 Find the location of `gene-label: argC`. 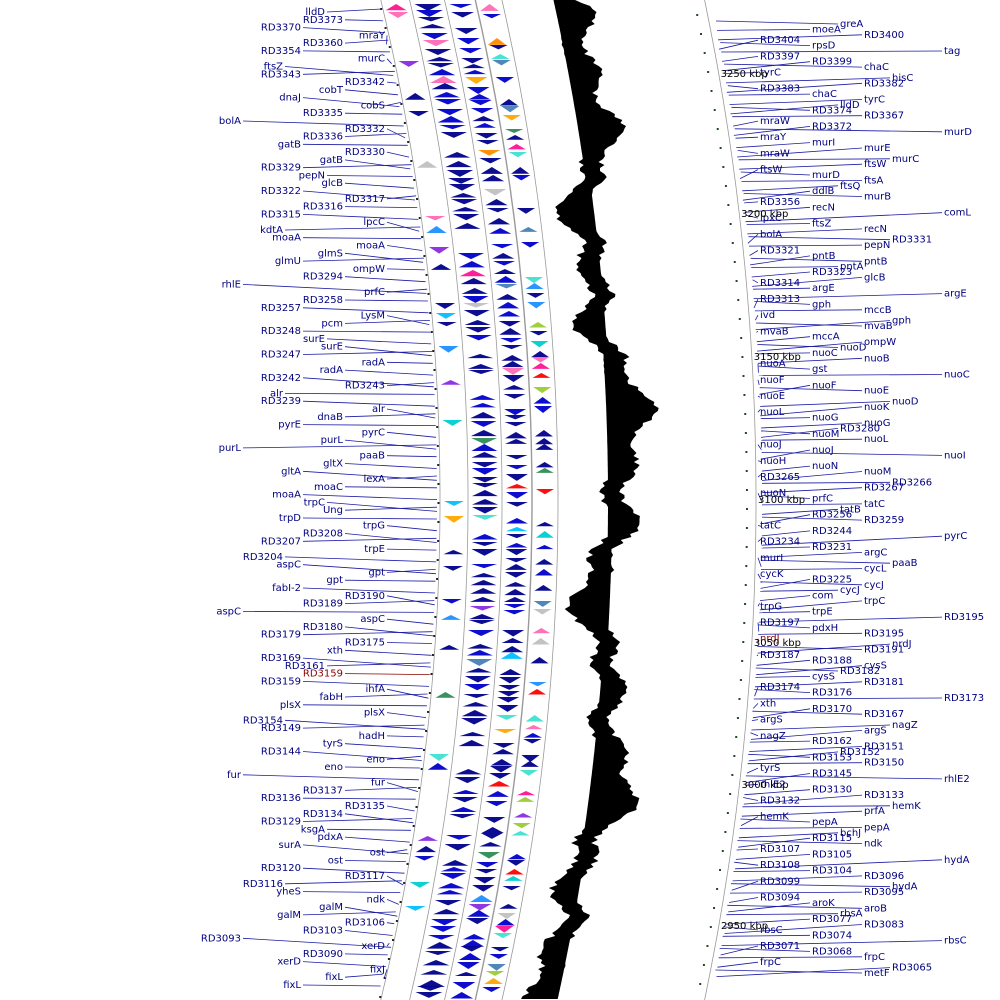

gene-label: argC is located at coordinates (875, 552).